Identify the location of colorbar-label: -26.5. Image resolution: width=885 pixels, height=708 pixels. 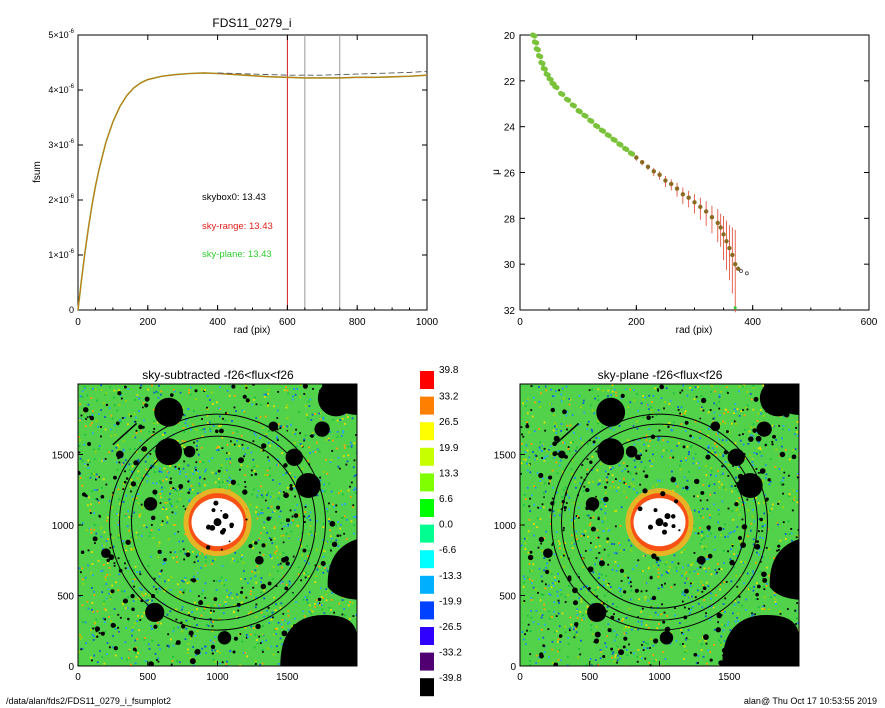
(450, 627).